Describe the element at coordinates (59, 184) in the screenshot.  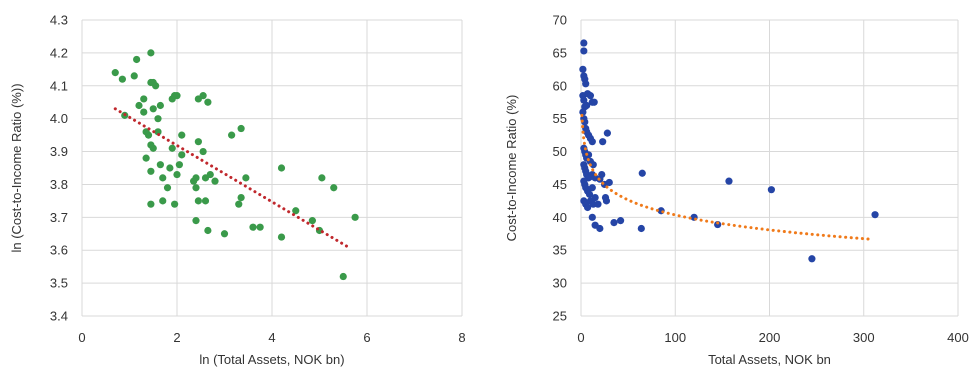
I see `left-y-tick-label: 3.8` at that location.